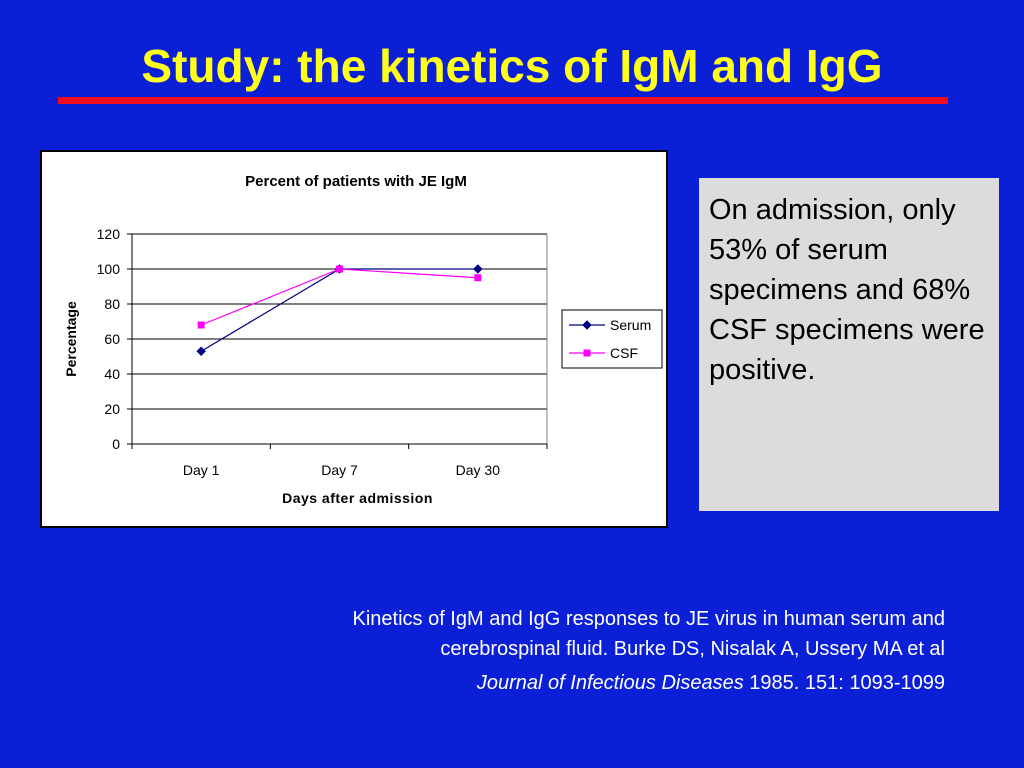  What do you see at coordinates (587, 325) in the screenshot?
I see `legend-marker-serum` at bounding box center [587, 325].